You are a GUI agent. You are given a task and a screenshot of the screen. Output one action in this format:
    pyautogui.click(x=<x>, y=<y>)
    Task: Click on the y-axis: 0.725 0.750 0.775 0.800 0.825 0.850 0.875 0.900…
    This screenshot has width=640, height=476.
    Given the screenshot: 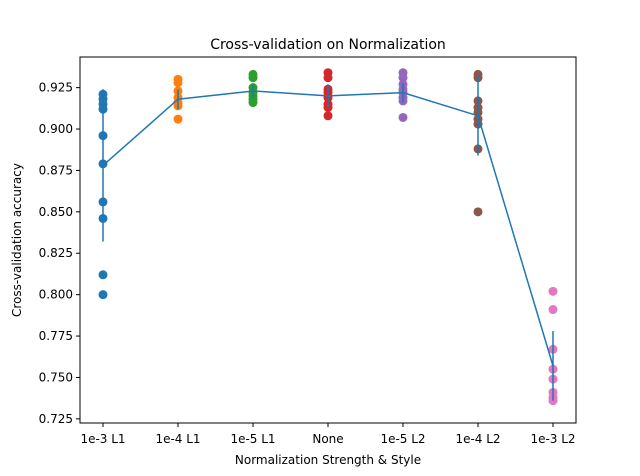 What is the action you would take?
    pyautogui.click(x=59, y=253)
    